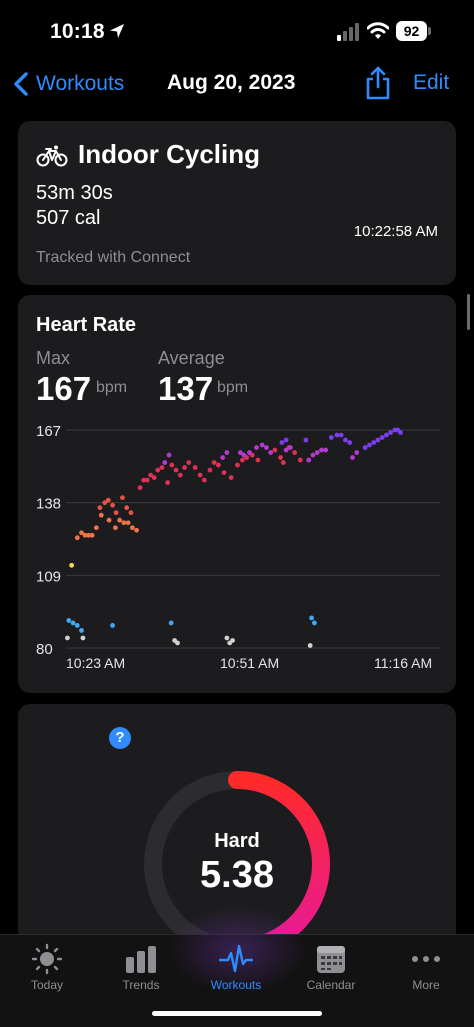  I want to click on max-value: 167, so click(64, 388).